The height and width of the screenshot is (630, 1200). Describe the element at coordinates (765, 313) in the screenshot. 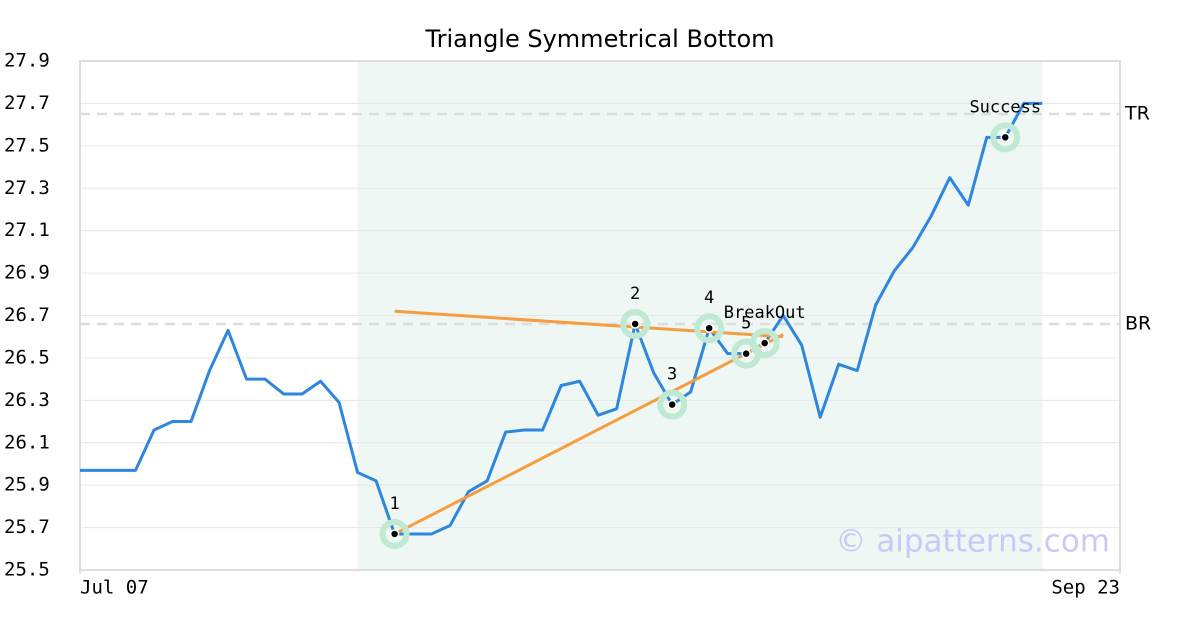

I see `point-label: BreakOut` at that location.